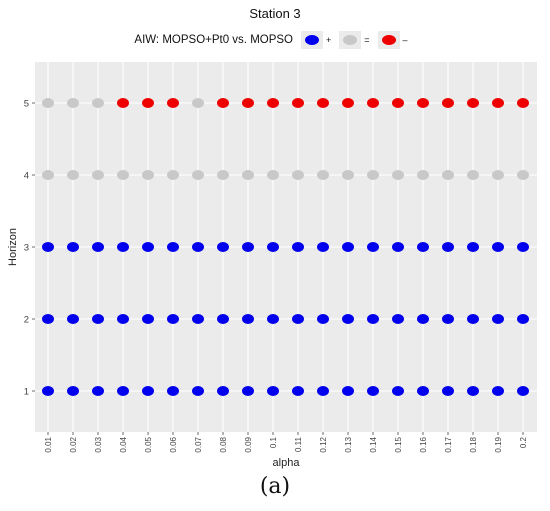 This screenshot has width=550, height=511. I want to click on x-axis-label: alpha, so click(287, 463).